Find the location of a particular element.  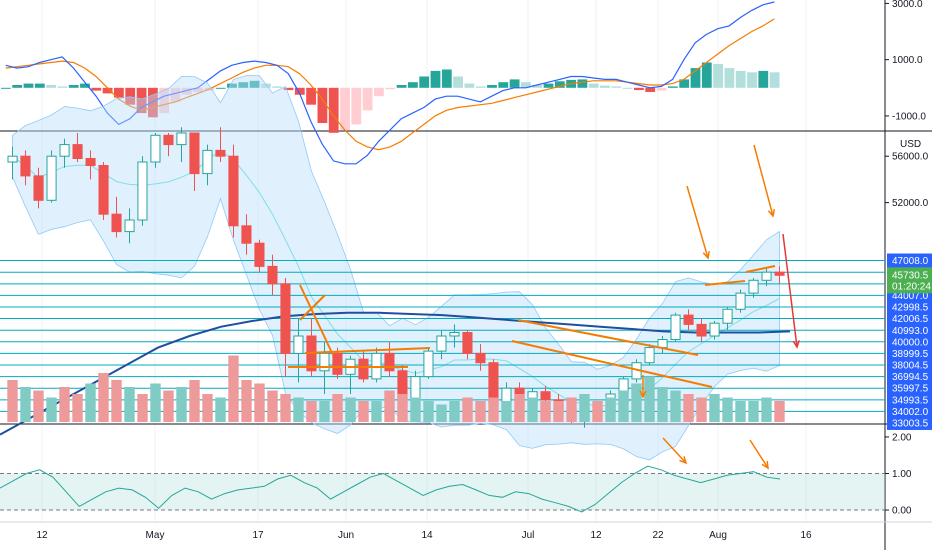

price-level-tag-label: 42998.5 is located at coordinates (910, 308).